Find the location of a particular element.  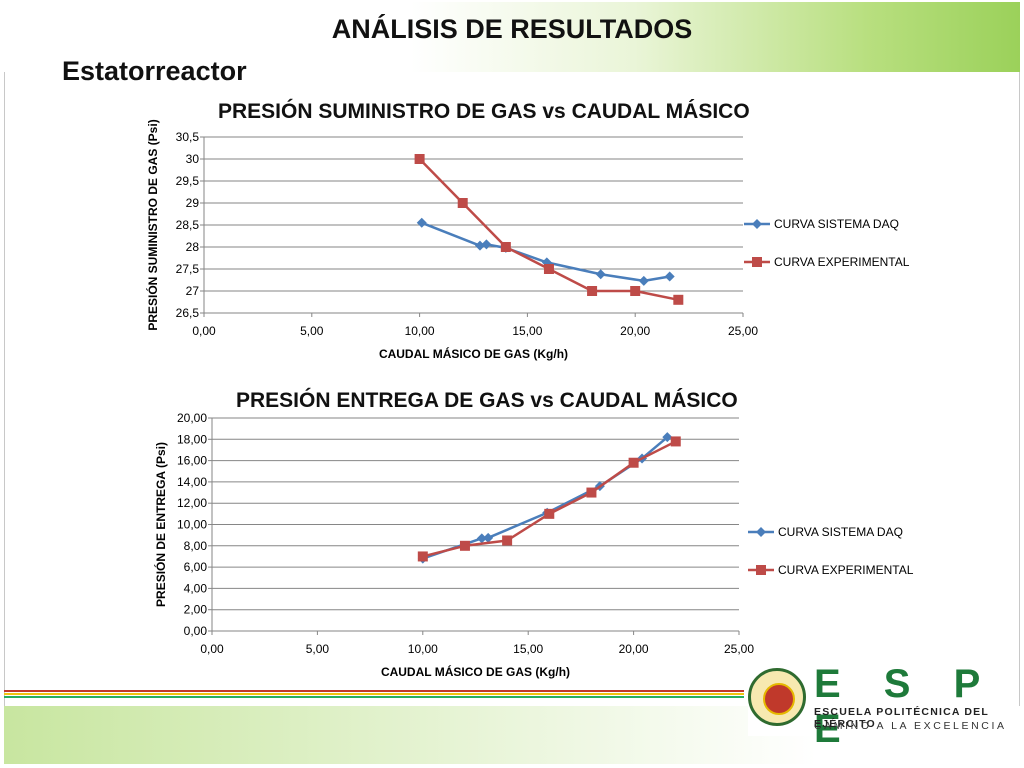

y-tick-label: 20,00 is located at coordinates (192, 418).